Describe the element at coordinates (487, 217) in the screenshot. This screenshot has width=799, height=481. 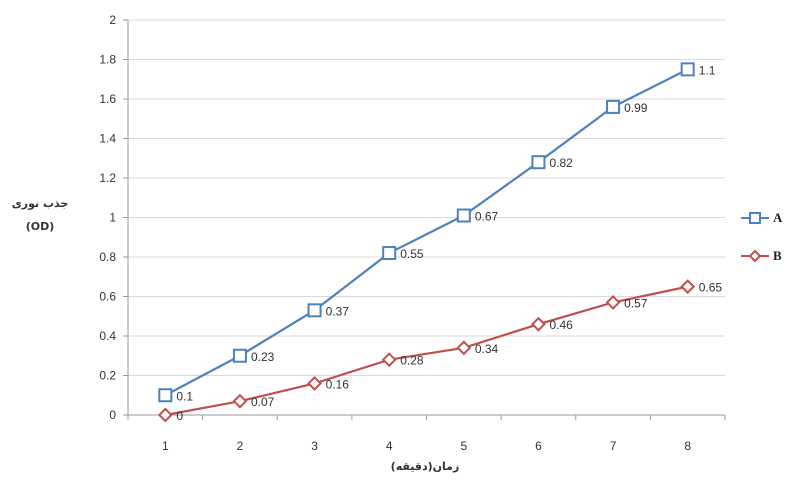
I see `series-a-data-label: 0.67` at that location.